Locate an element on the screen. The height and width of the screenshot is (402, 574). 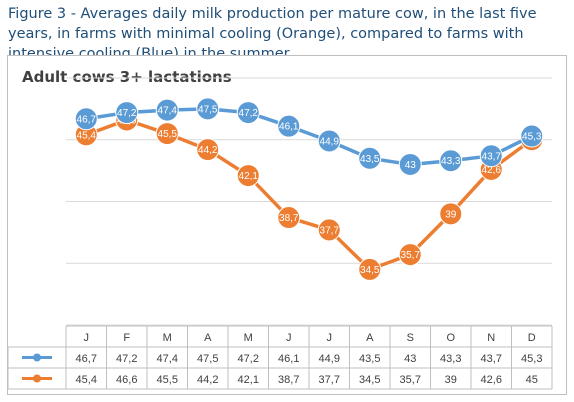
table-value: 46,6 is located at coordinates (126, 380).